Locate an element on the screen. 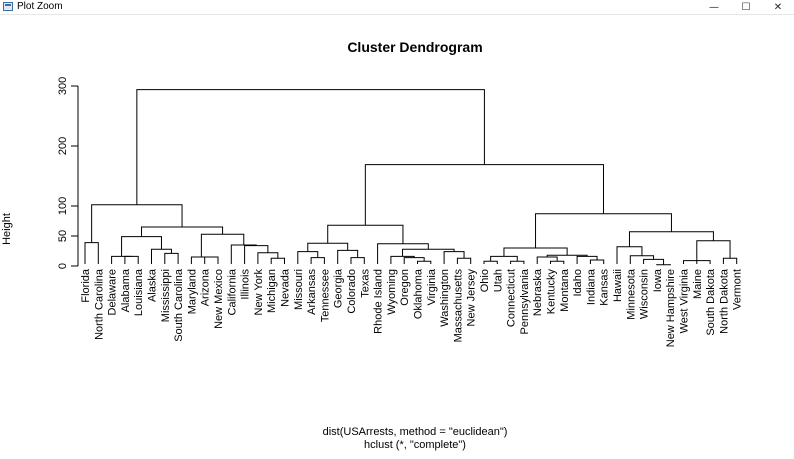 This screenshot has width=794, height=459. window-title: Plot Zoom is located at coordinates (40, 6).